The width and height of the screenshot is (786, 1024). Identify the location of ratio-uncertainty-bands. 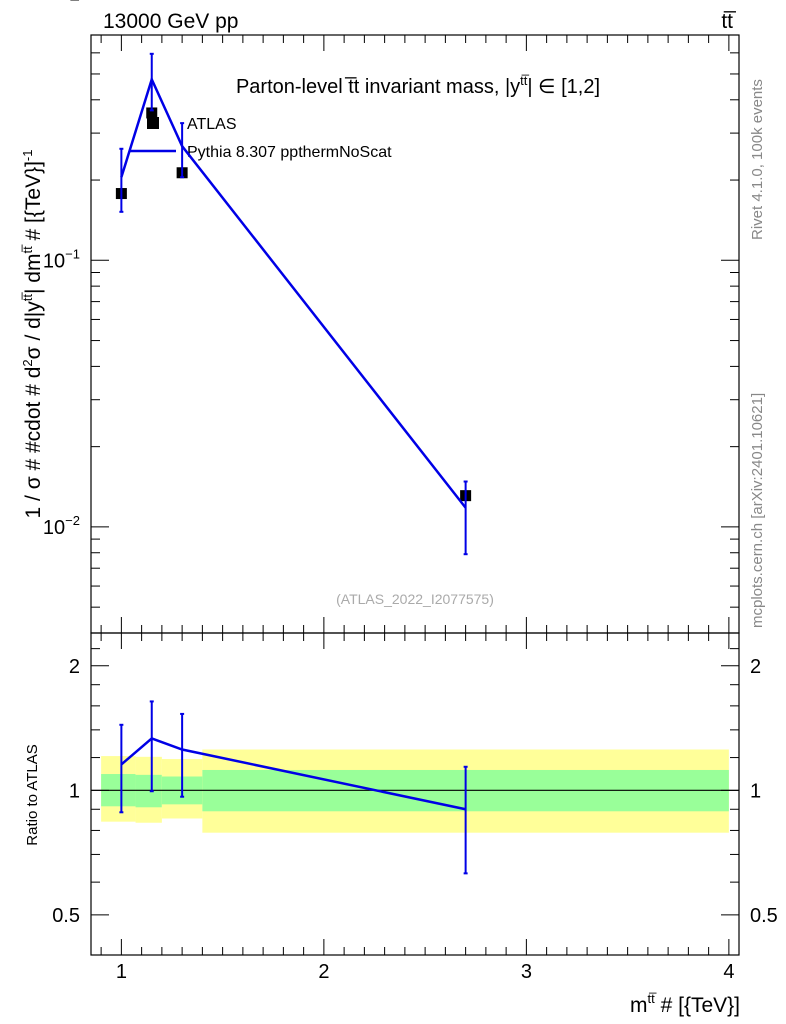
(415, 791).